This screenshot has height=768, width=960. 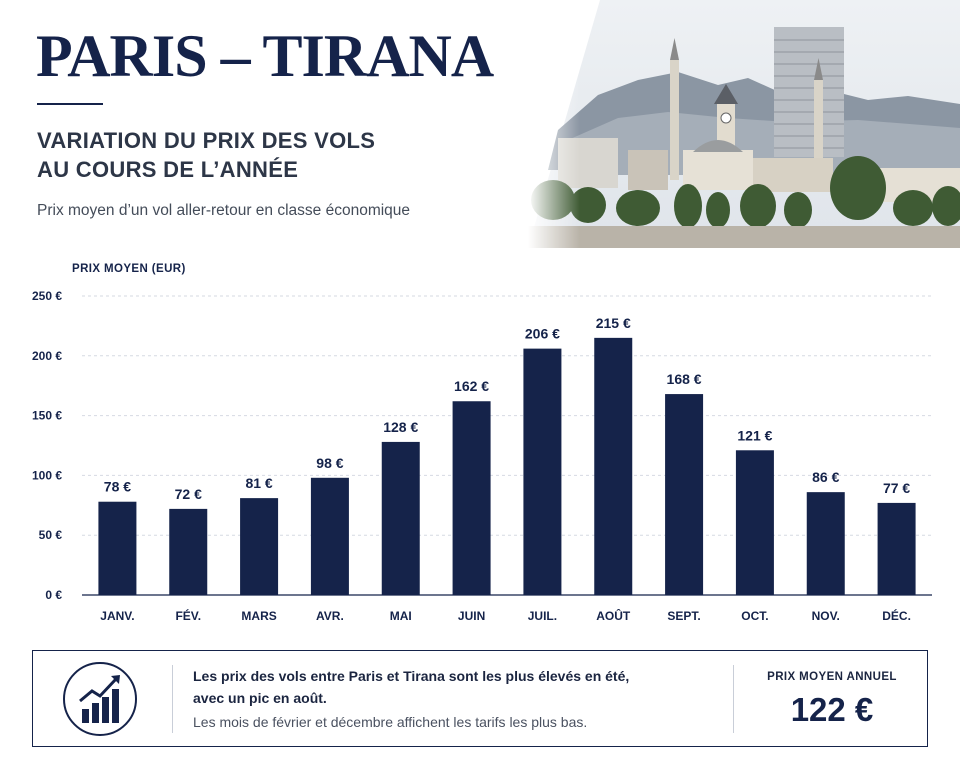 What do you see at coordinates (542, 334) in the screenshot?
I see `data-label: 206 €` at bounding box center [542, 334].